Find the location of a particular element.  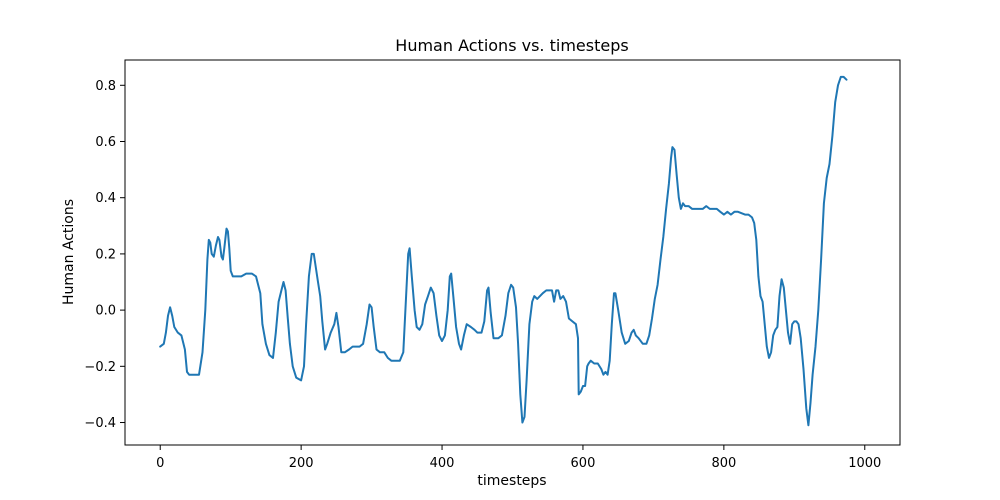

x-tick-label: 0 is located at coordinates (160, 463).